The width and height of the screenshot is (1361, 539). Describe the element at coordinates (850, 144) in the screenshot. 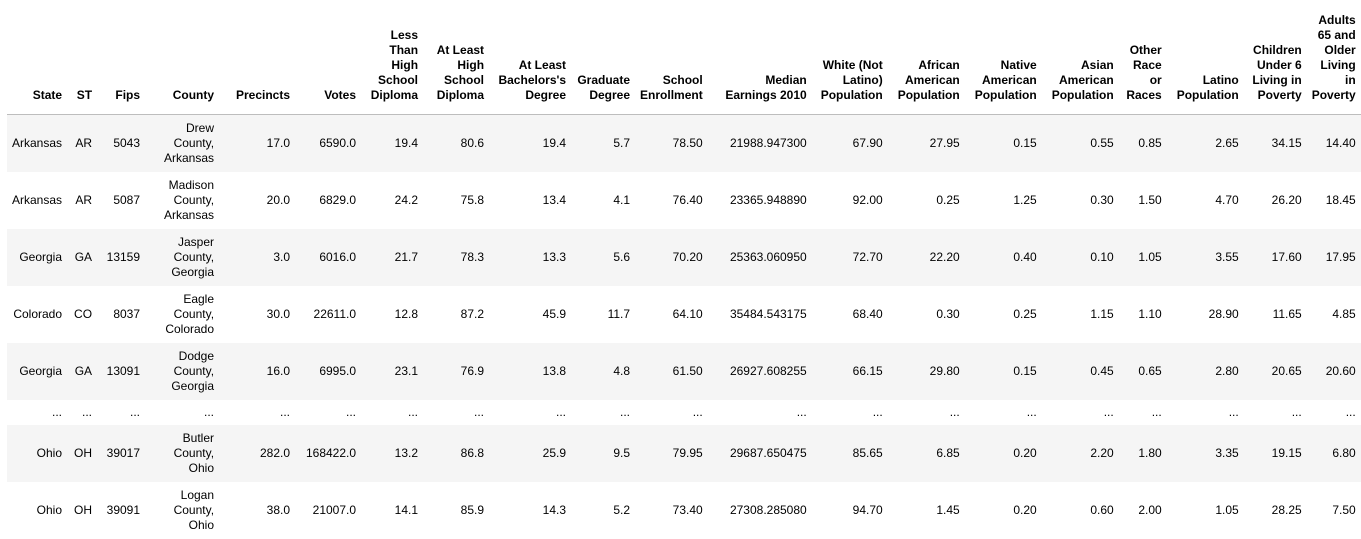

I see `table-cell: 67.90` at that location.